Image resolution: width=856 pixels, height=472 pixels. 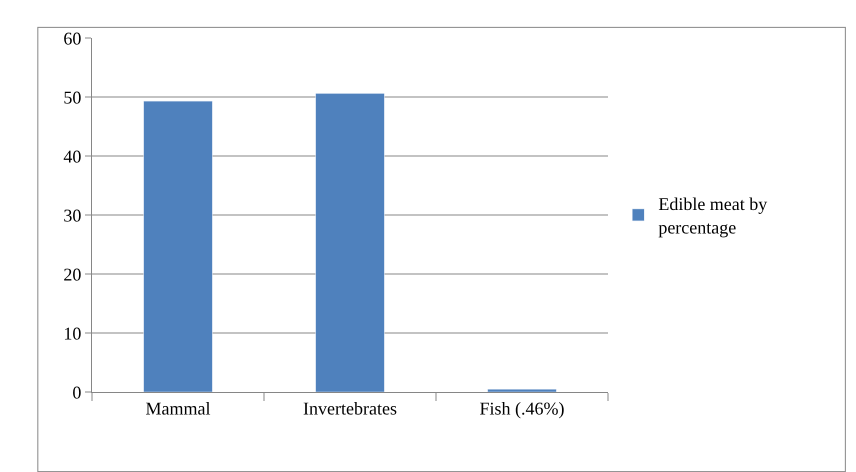 I want to click on legend-label: Edible meat by percentage, so click(x=713, y=216).